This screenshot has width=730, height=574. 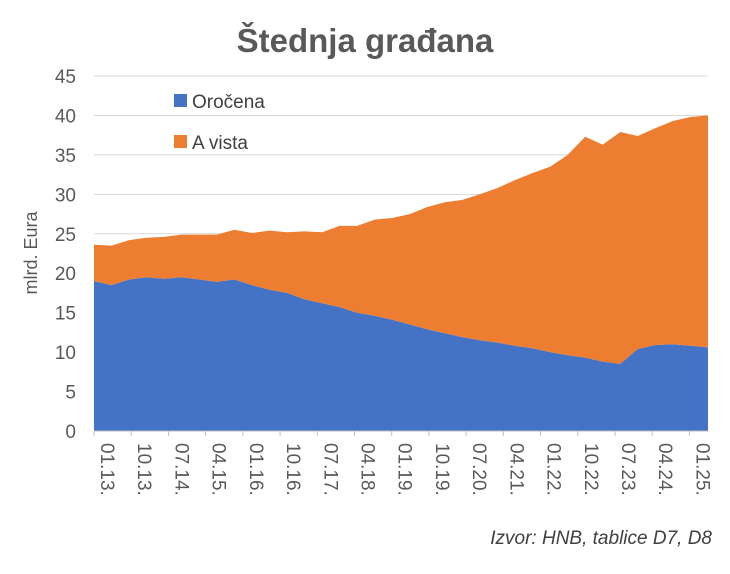 What do you see at coordinates (65, 77) in the screenshot?
I see `y-tick-label: 45` at bounding box center [65, 77].